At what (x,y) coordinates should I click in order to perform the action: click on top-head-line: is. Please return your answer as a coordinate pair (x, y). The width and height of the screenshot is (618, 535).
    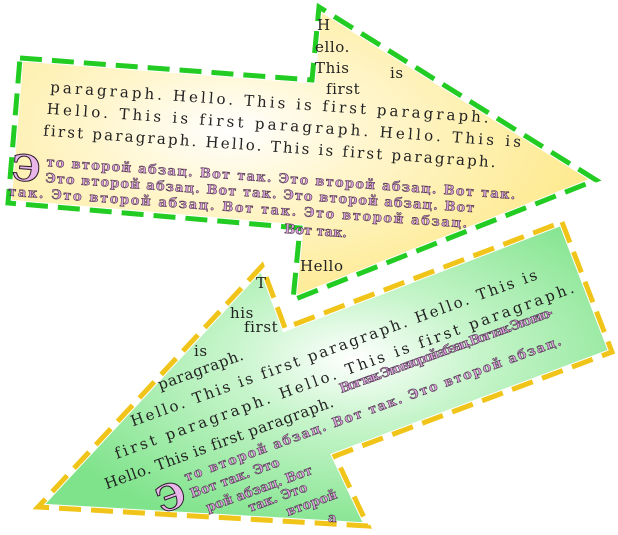
    Looking at the image, I should click on (397, 73).